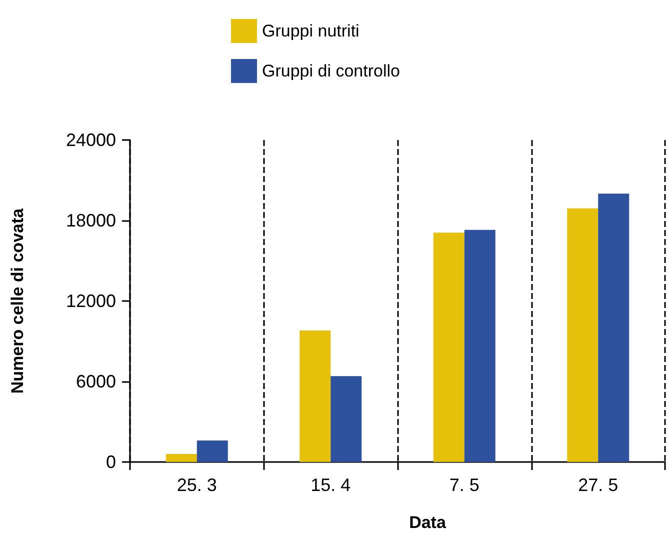  Describe the element at coordinates (96, 382) in the screenshot. I see `y-tick-label: 6000` at that location.